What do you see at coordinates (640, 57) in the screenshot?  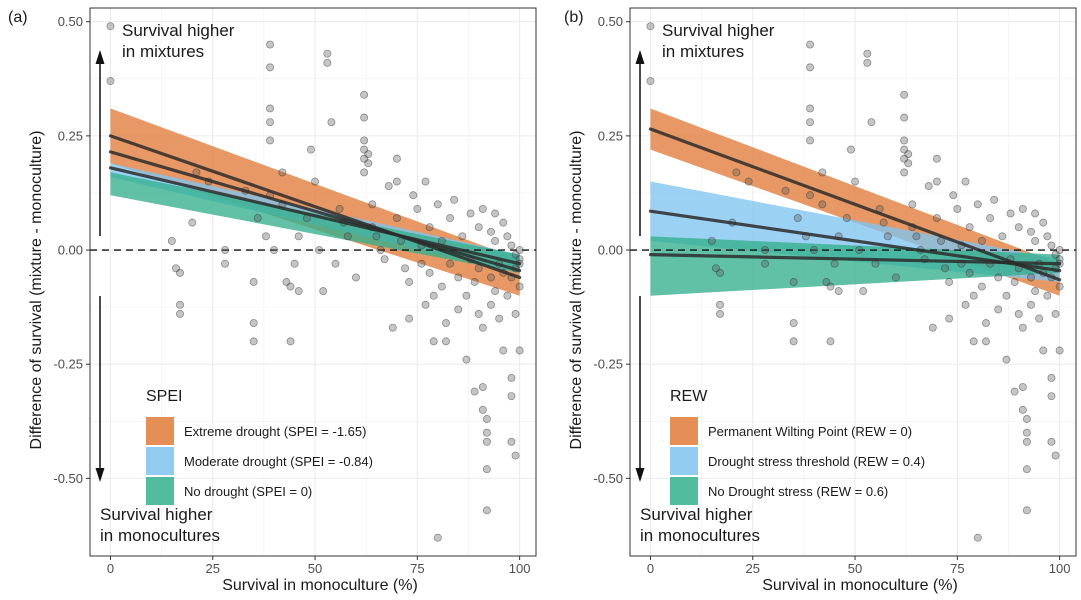 I see `arrow-up-head` at bounding box center [640, 57].